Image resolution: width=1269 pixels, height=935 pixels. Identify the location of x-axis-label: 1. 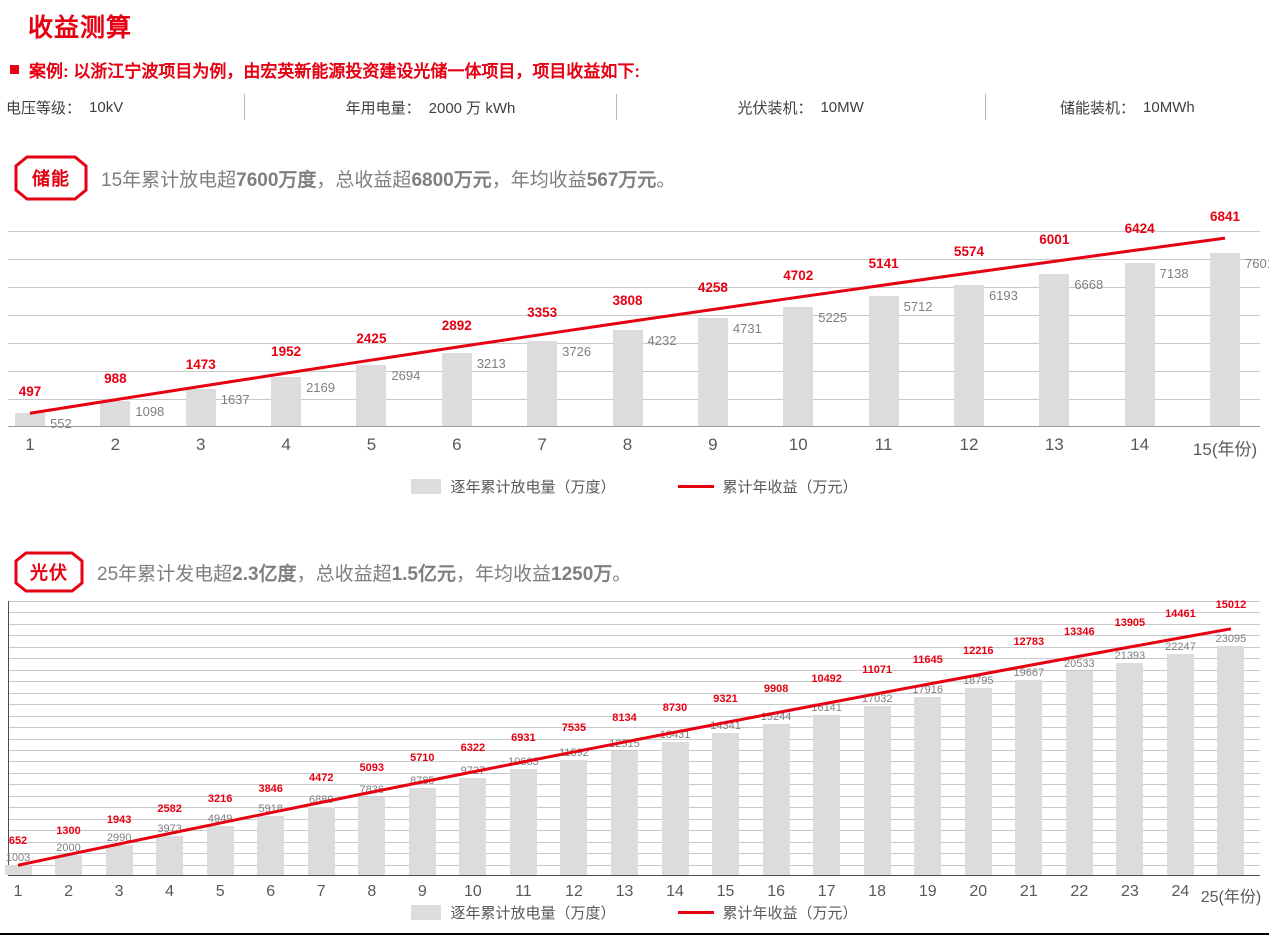
(30, 444).